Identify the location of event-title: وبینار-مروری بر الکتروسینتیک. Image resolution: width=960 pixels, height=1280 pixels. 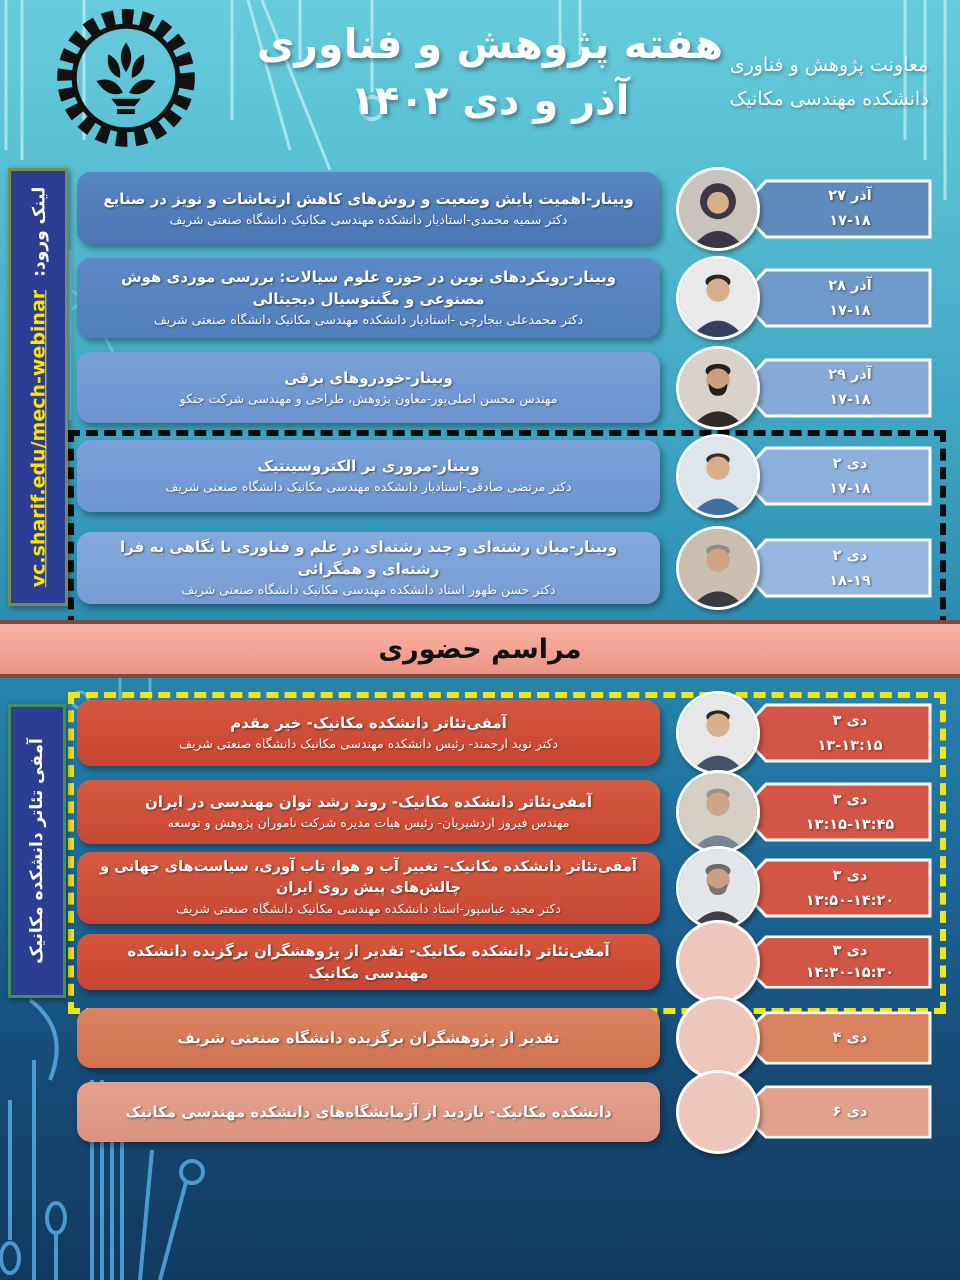
(368, 466).